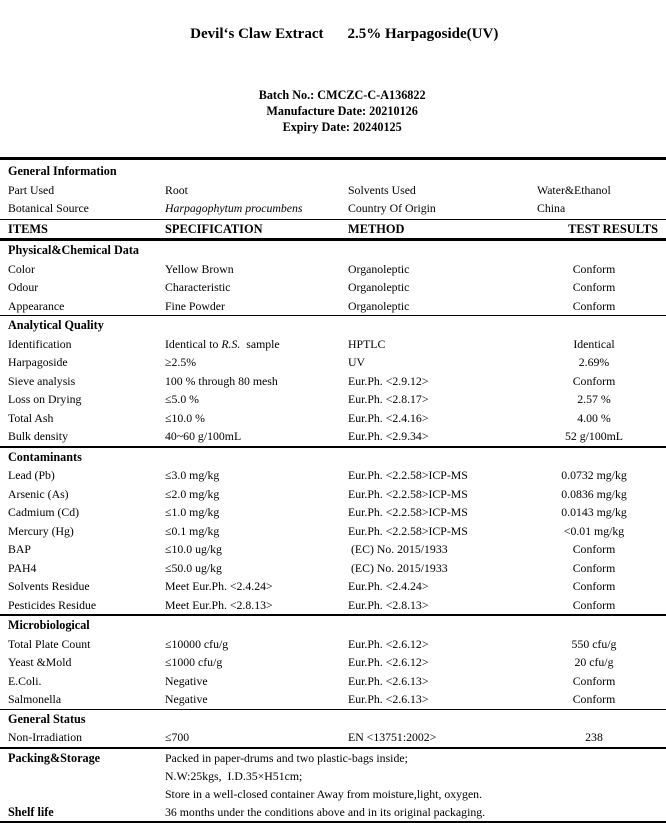 The height and width of the screenshot is (823, 666). I want to click on method-cell: Eur.Ph. <2.4.24>, so click(388, 586).